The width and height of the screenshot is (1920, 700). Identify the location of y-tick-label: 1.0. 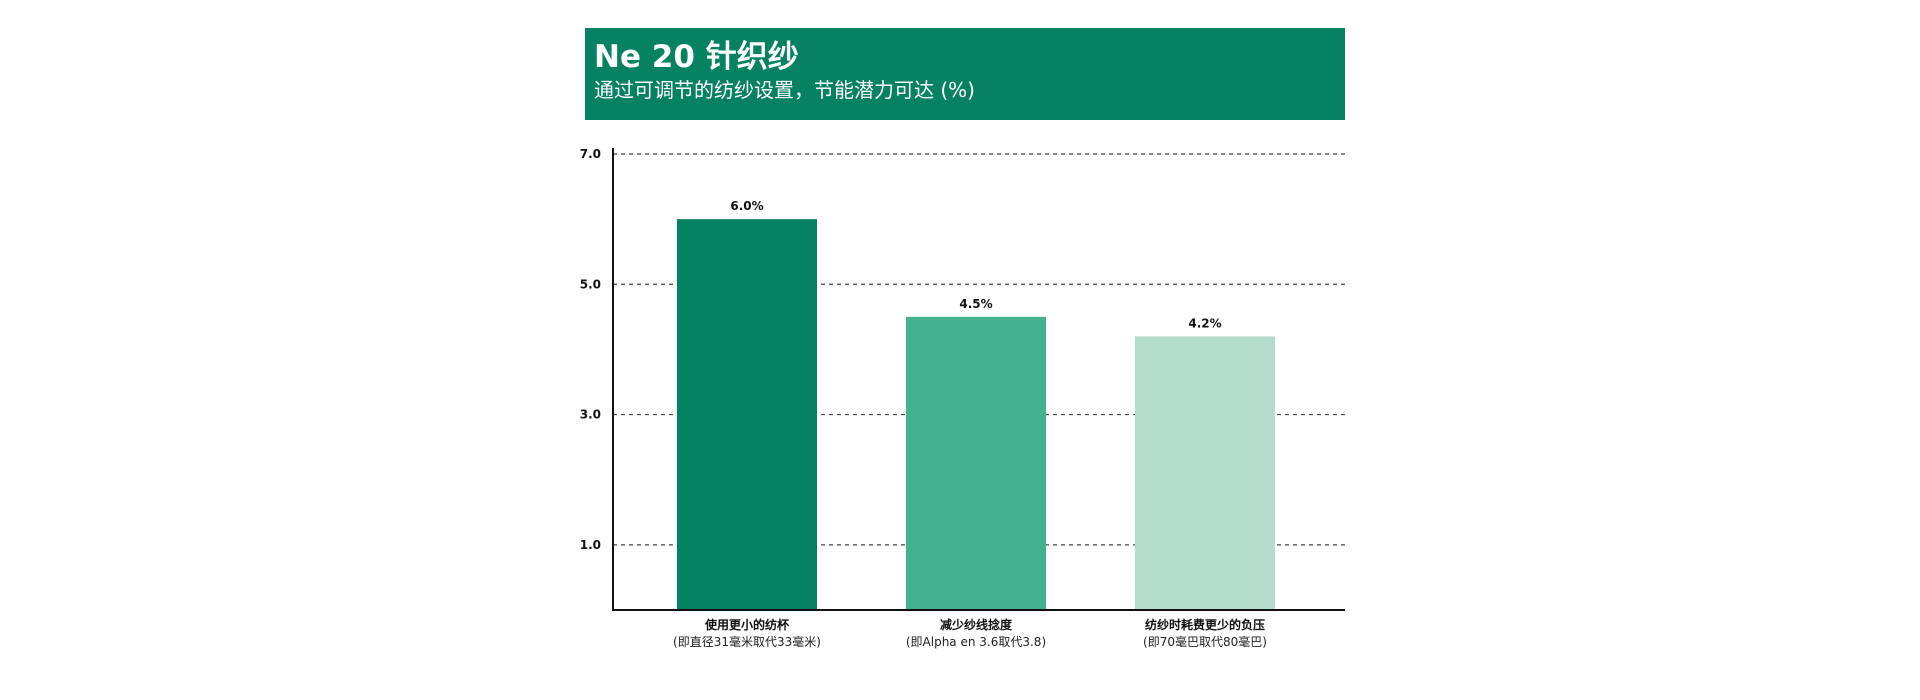
(590, 545).